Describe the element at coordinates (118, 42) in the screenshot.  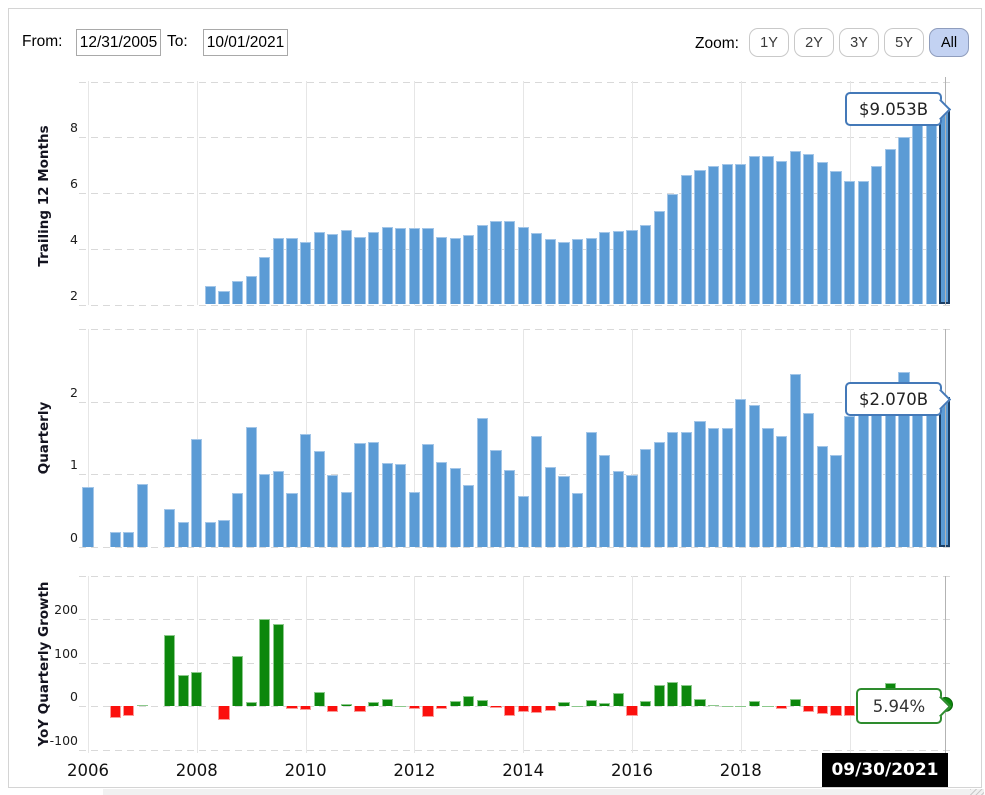
I see `from-date-input` at that location.